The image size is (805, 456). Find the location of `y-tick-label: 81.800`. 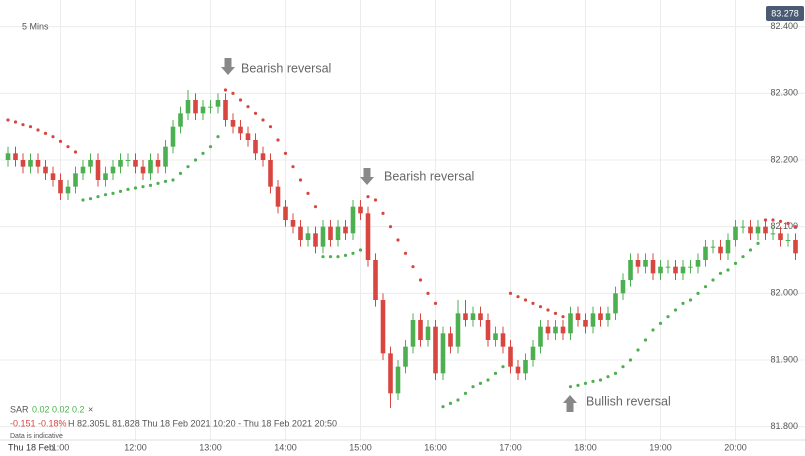

y-tick-label: 81.800 is located at coordinates (784, 426).